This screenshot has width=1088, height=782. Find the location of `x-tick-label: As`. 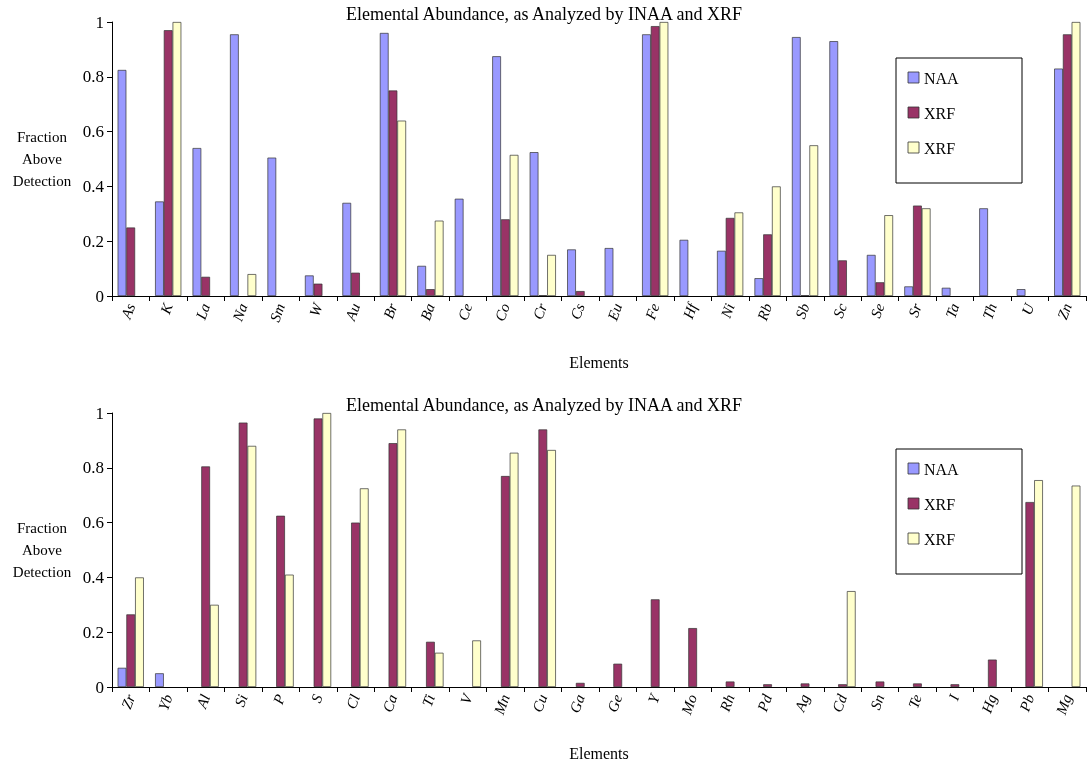

x-tick-label: As is located at coordinates (128, 311).